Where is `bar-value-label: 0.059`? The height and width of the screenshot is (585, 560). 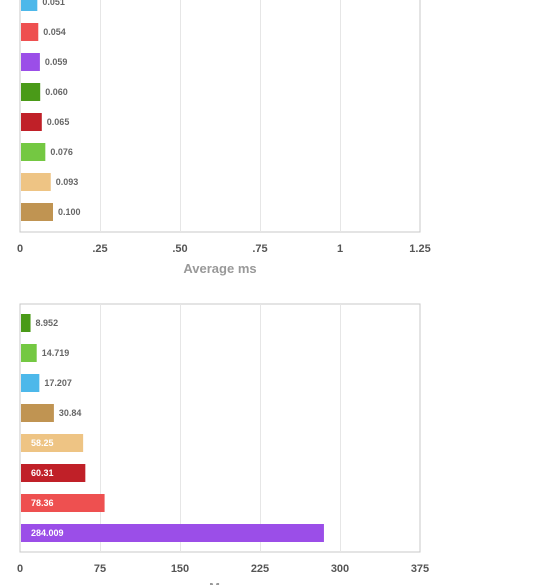 bar-value-label: 0.059 is located at coordinates (56, 62).